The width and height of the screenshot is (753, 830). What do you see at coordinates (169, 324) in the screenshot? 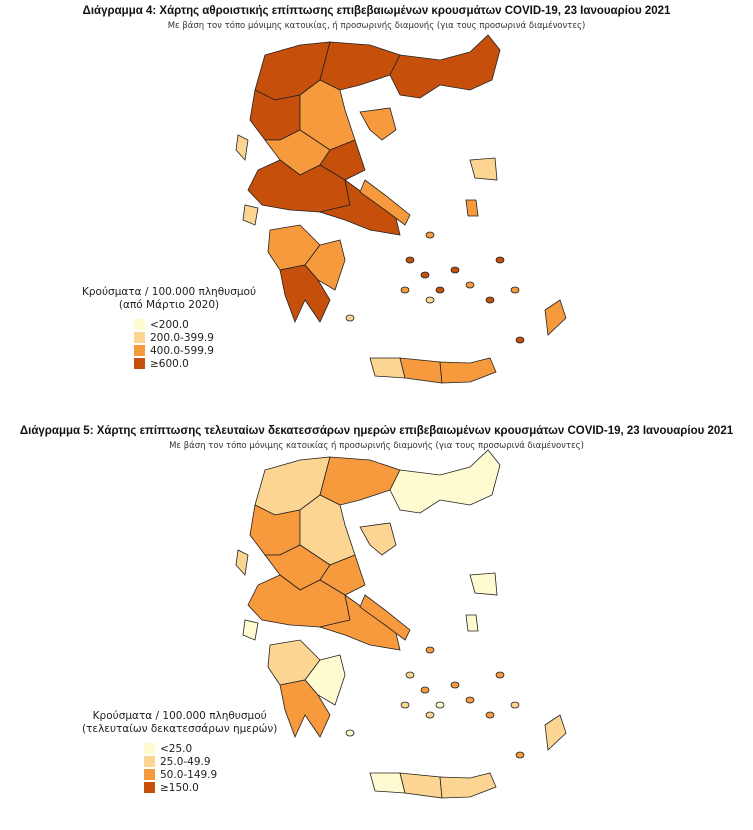
I see `legend-label: <200.0` at bounding box center [169, 324].